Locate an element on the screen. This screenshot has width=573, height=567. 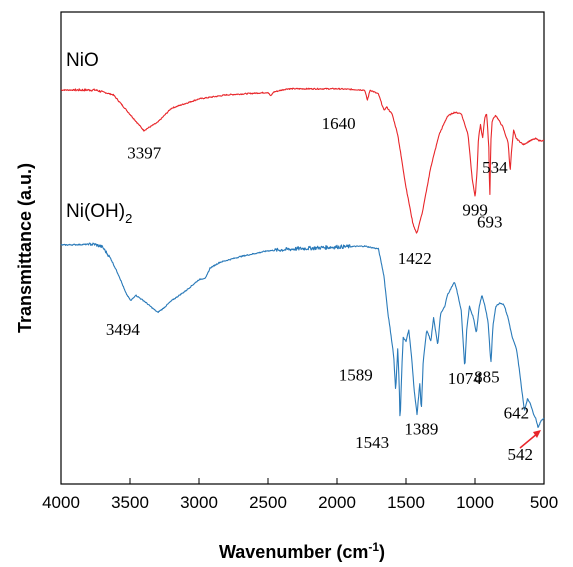
peak-label: 1543 is located at coordinates (372, 442).